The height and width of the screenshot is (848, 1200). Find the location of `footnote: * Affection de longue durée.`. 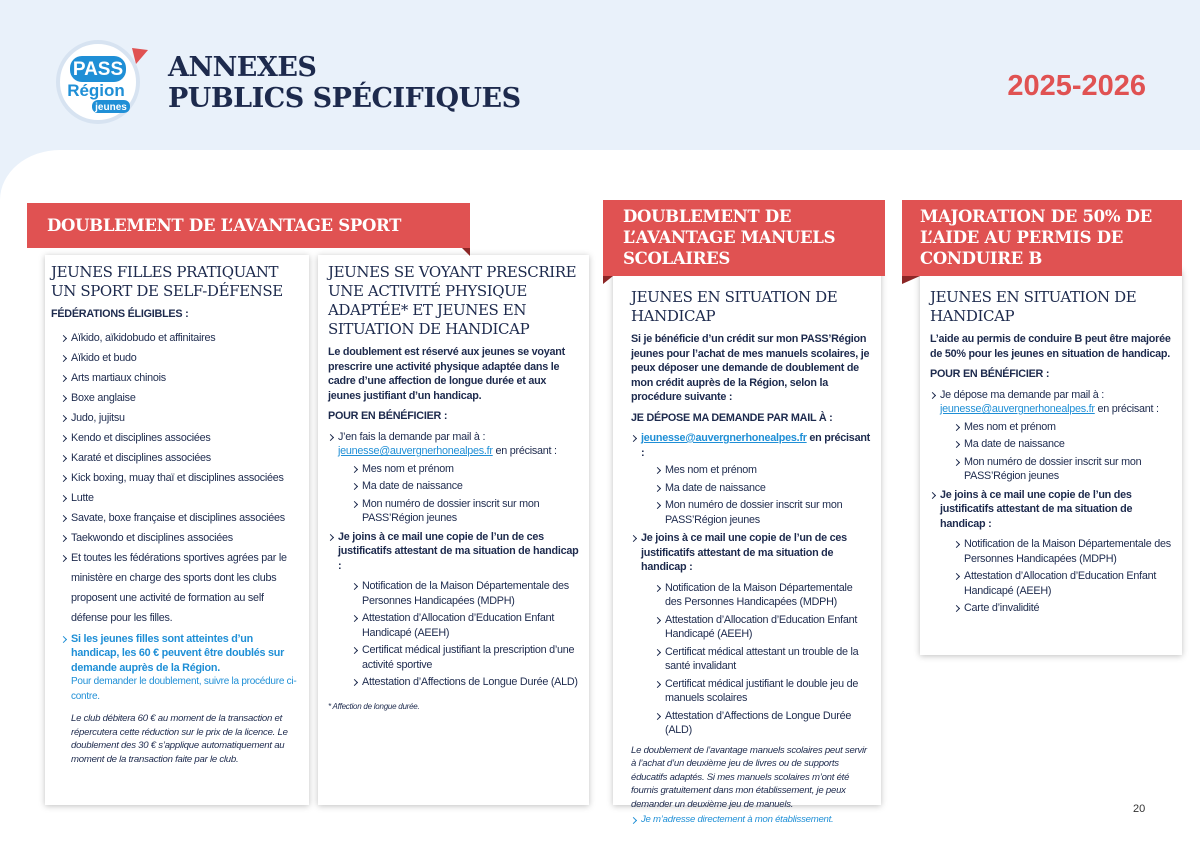

footnote: * Affection de longue durée. is located at coordinates (374, 706).